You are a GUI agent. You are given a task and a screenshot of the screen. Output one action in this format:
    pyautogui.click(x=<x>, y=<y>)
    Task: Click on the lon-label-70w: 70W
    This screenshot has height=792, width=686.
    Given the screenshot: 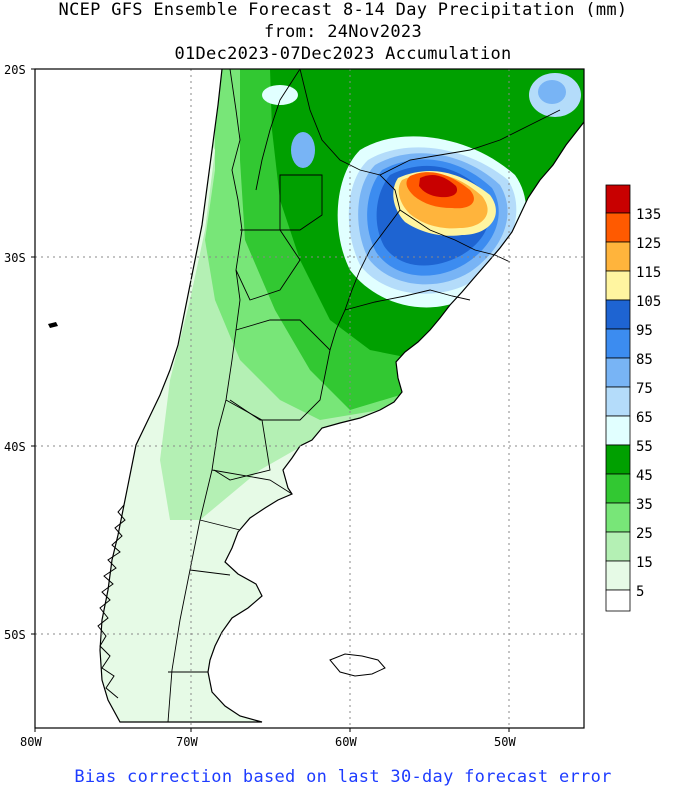 What is the action you would take?
    pyautogui.click(x=187, y=742)
    